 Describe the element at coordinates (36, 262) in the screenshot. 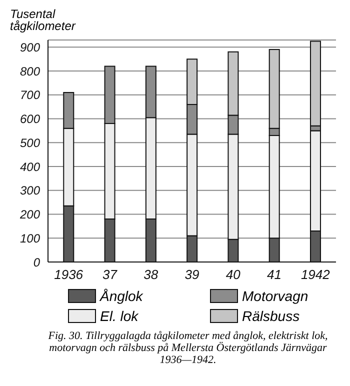

I see `y-tick-label: 0` at that location.